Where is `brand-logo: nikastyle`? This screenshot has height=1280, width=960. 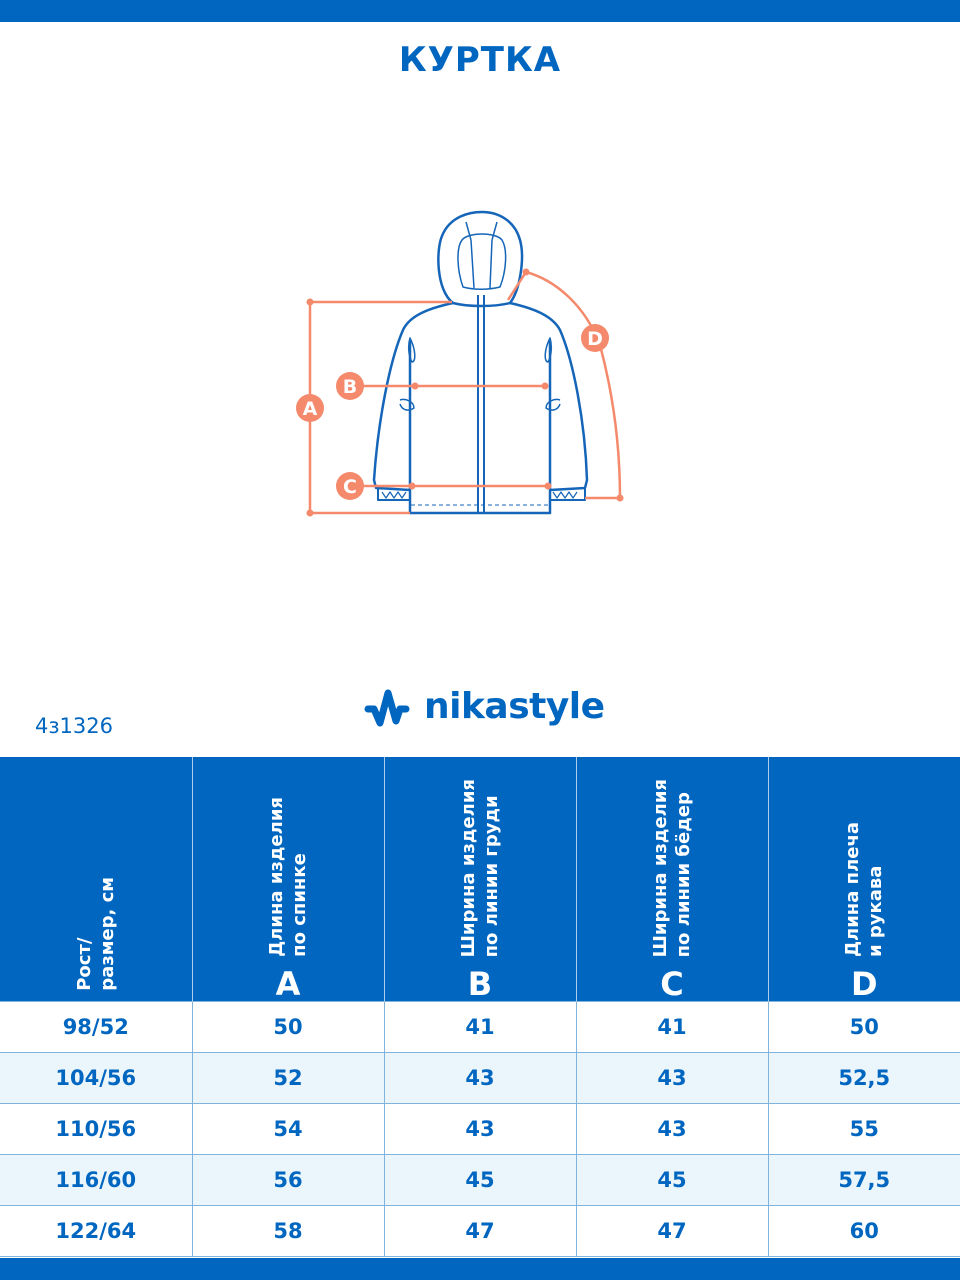
brand-logo: nikastyle is located at coordinates (484, 706).